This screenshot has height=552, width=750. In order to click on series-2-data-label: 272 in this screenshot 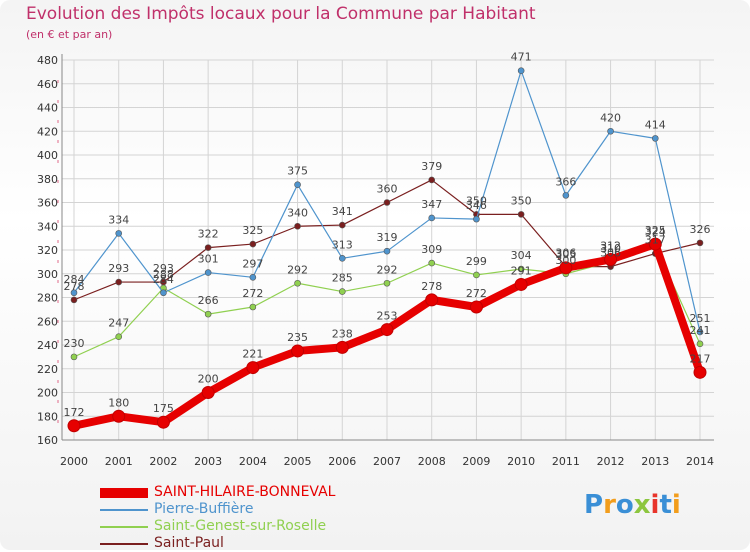, I will do `click(252, 293)`.